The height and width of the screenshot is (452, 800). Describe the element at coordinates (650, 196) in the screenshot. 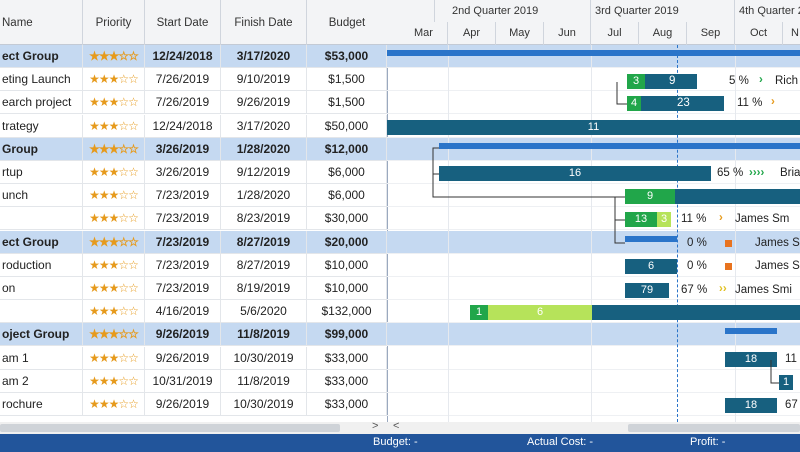

I see `progress-bar: 9` at that location.